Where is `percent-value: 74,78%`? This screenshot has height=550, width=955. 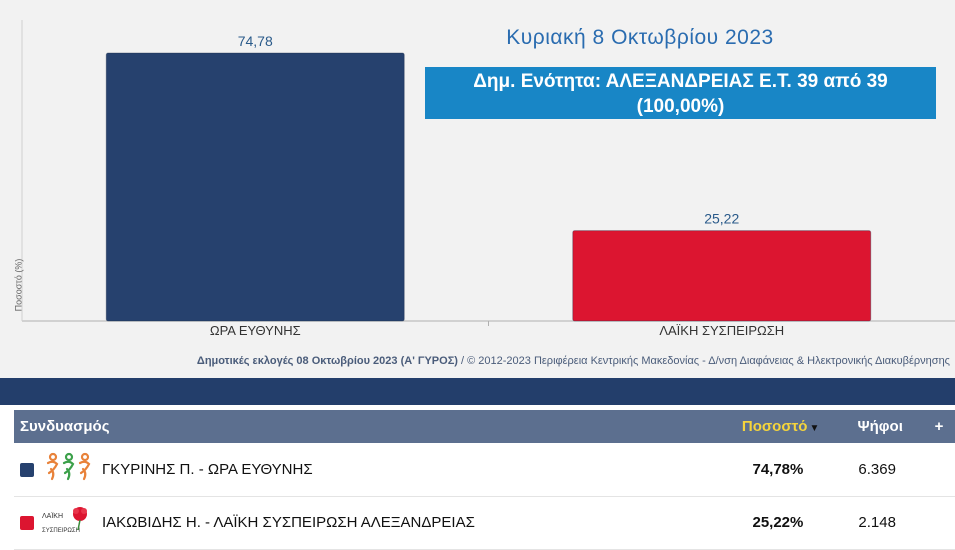 percent-value: 74,78% is located at coordinates (759, 470).